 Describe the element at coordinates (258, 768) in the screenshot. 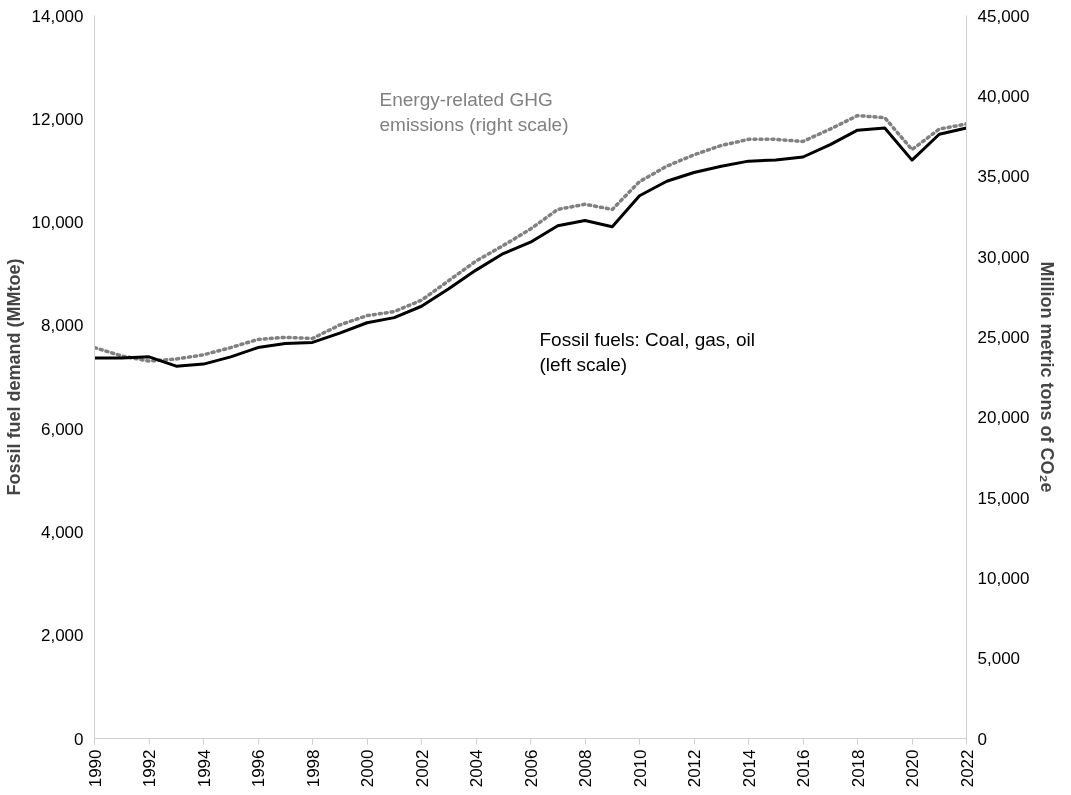

I see `x-tick-label: 1996` at that location.